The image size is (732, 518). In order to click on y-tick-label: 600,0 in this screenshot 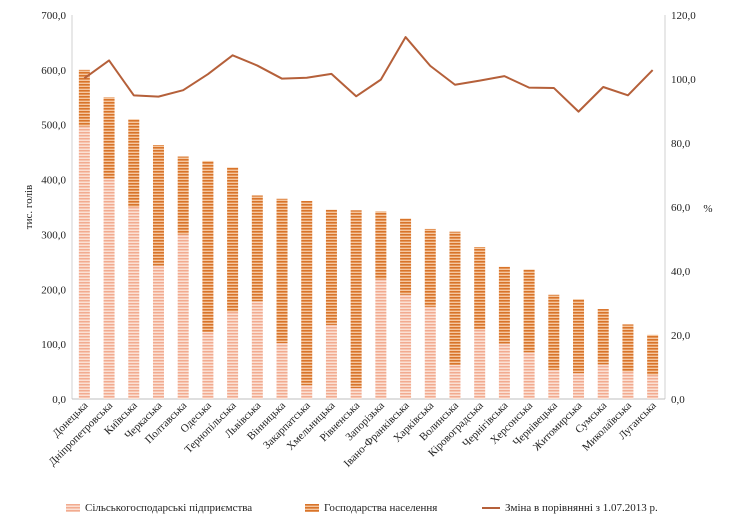, I will do `click(53, 71)`.